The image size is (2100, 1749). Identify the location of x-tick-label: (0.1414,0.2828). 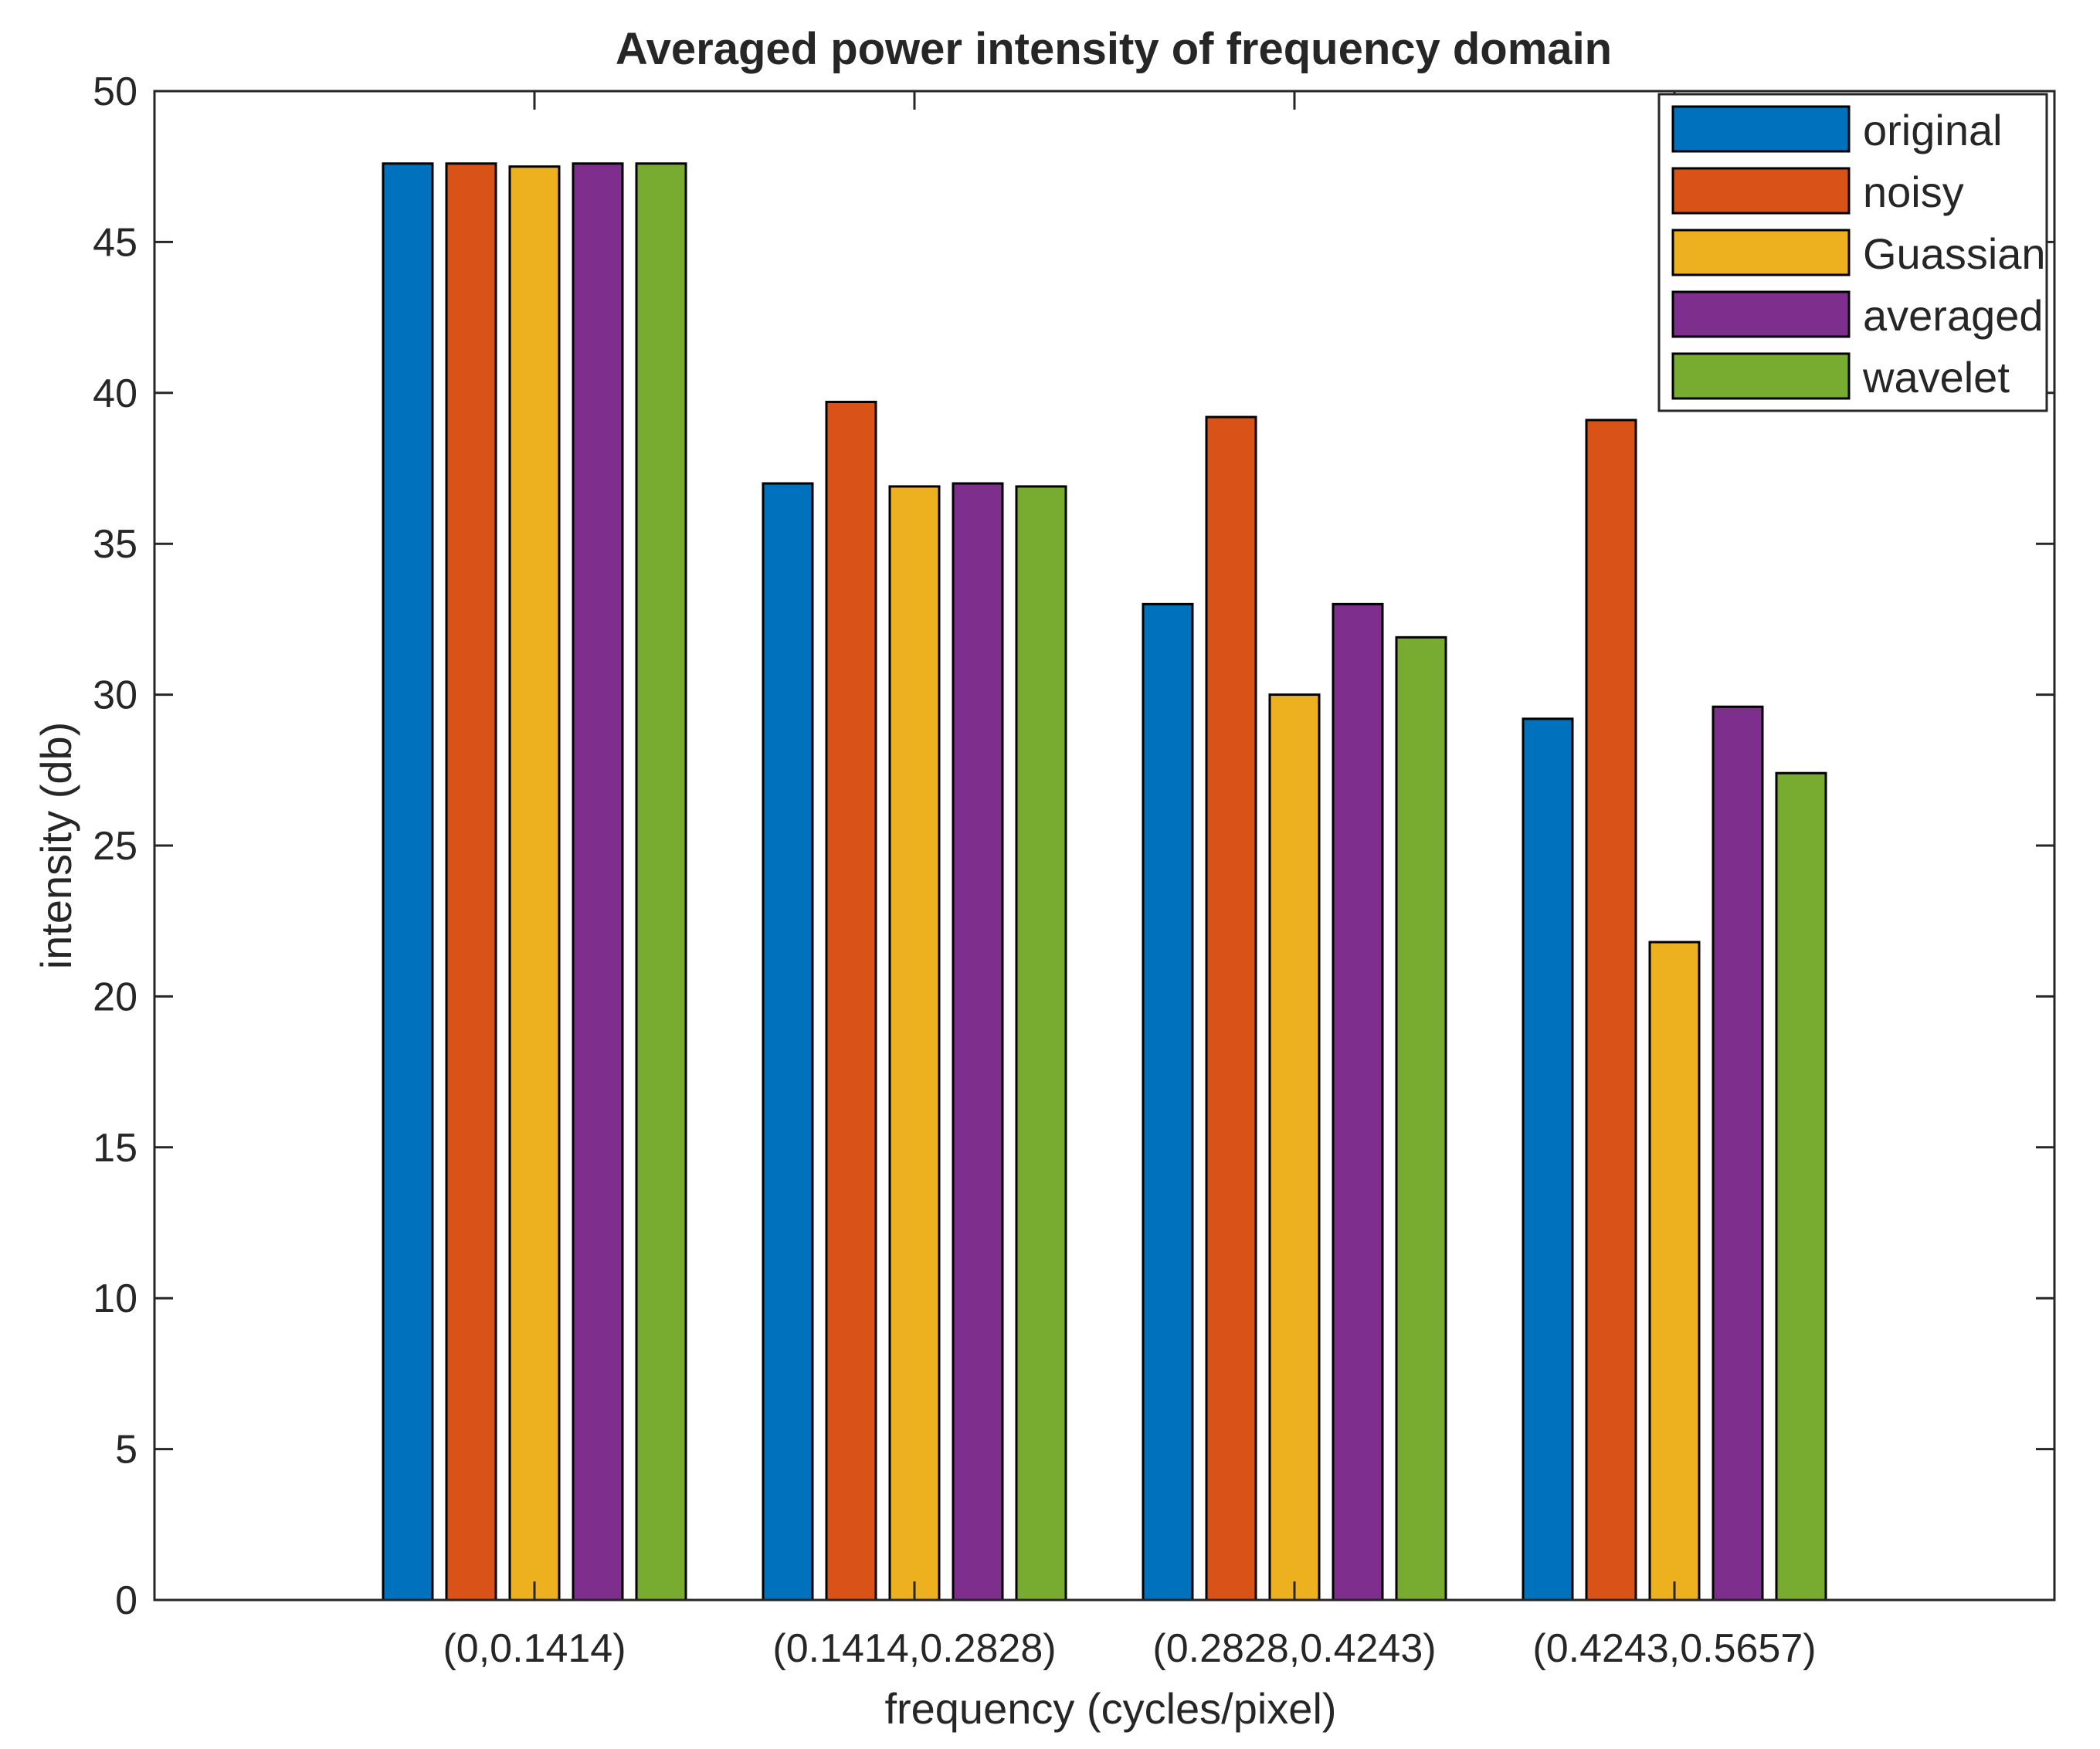
(914, 1648).